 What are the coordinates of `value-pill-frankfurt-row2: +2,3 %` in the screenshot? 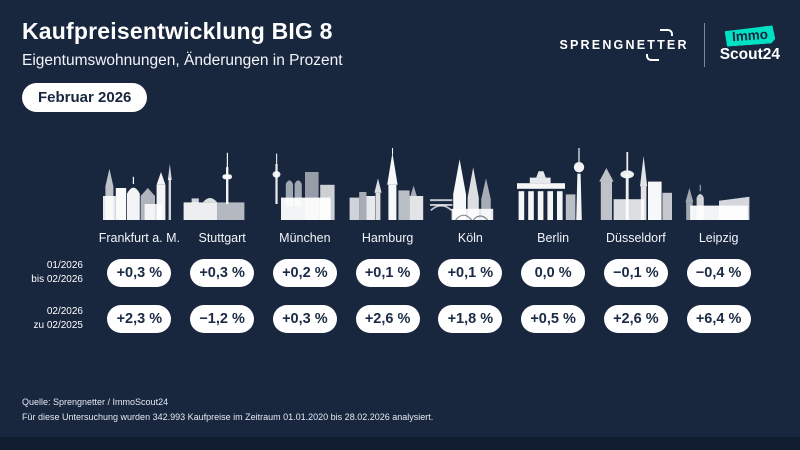 It's located at (139, 319).